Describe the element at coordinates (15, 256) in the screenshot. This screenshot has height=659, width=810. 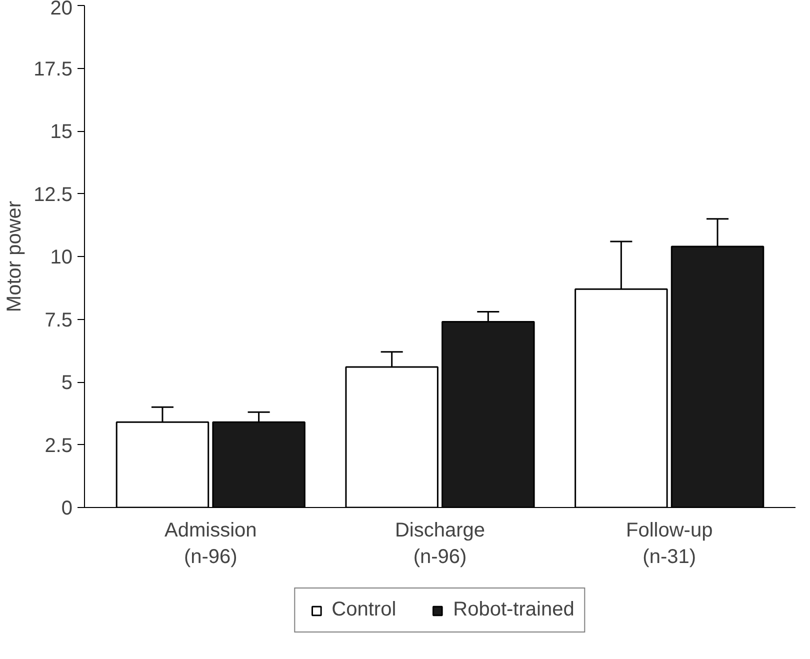
I see `y-axis-title: Motor power` at that location.